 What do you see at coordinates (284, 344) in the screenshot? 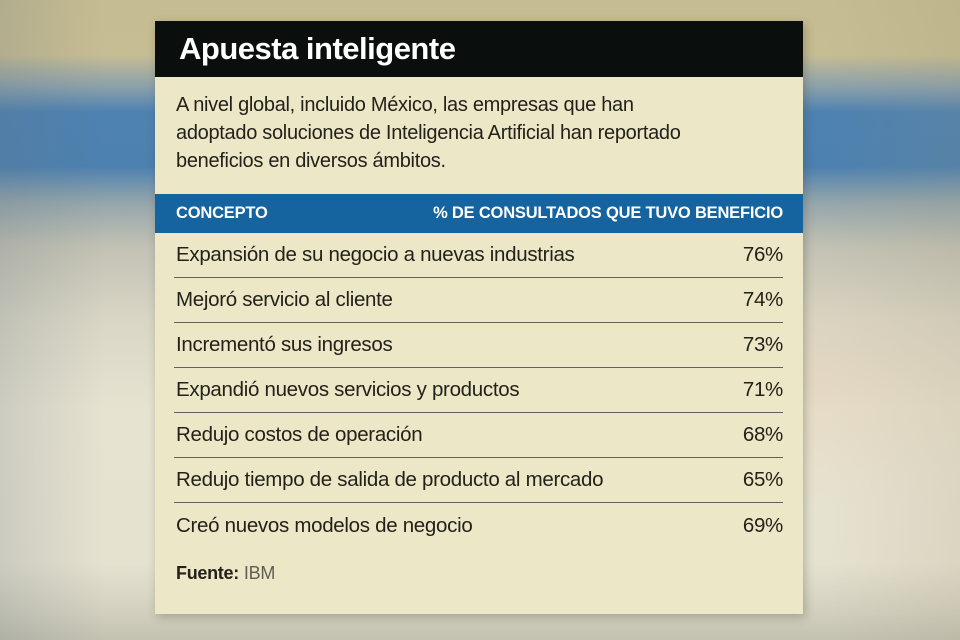
I see `row-label: Incrementó sus ingresos` at bounding box center [284, 344].